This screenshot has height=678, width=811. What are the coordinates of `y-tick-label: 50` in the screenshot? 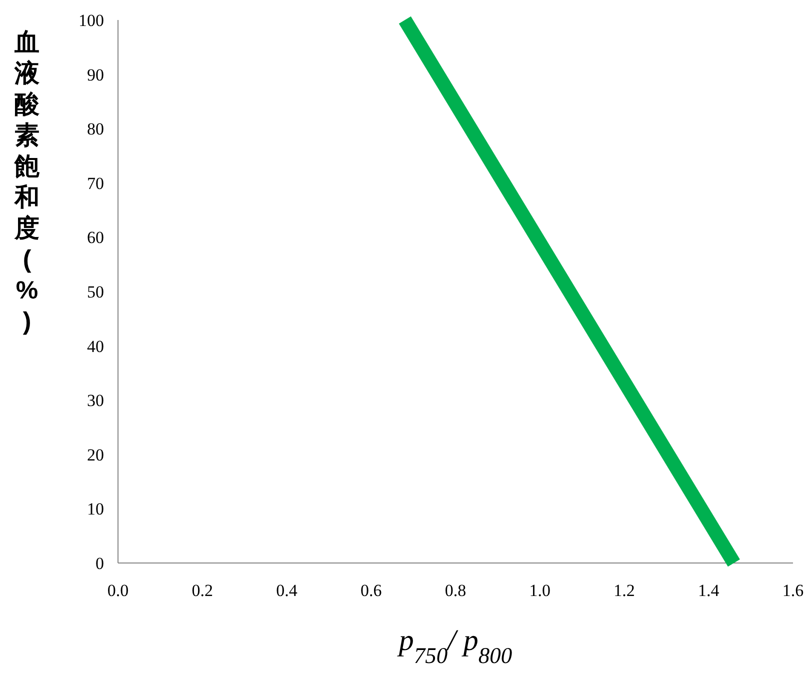 It's located at (95, 292).